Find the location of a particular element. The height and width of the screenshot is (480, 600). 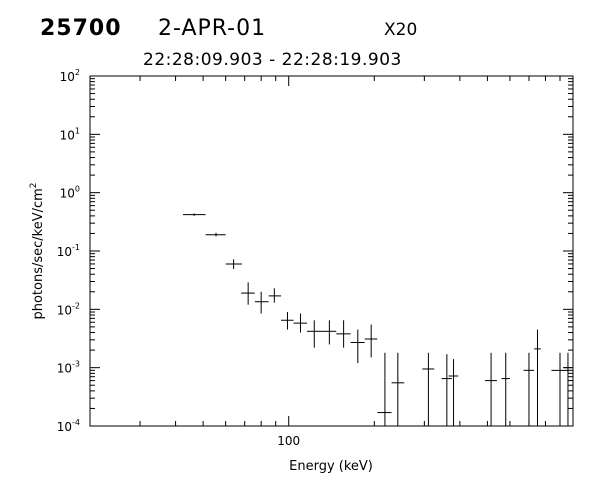

x-tick-labels: 100 is located at coordinates (288, 441).